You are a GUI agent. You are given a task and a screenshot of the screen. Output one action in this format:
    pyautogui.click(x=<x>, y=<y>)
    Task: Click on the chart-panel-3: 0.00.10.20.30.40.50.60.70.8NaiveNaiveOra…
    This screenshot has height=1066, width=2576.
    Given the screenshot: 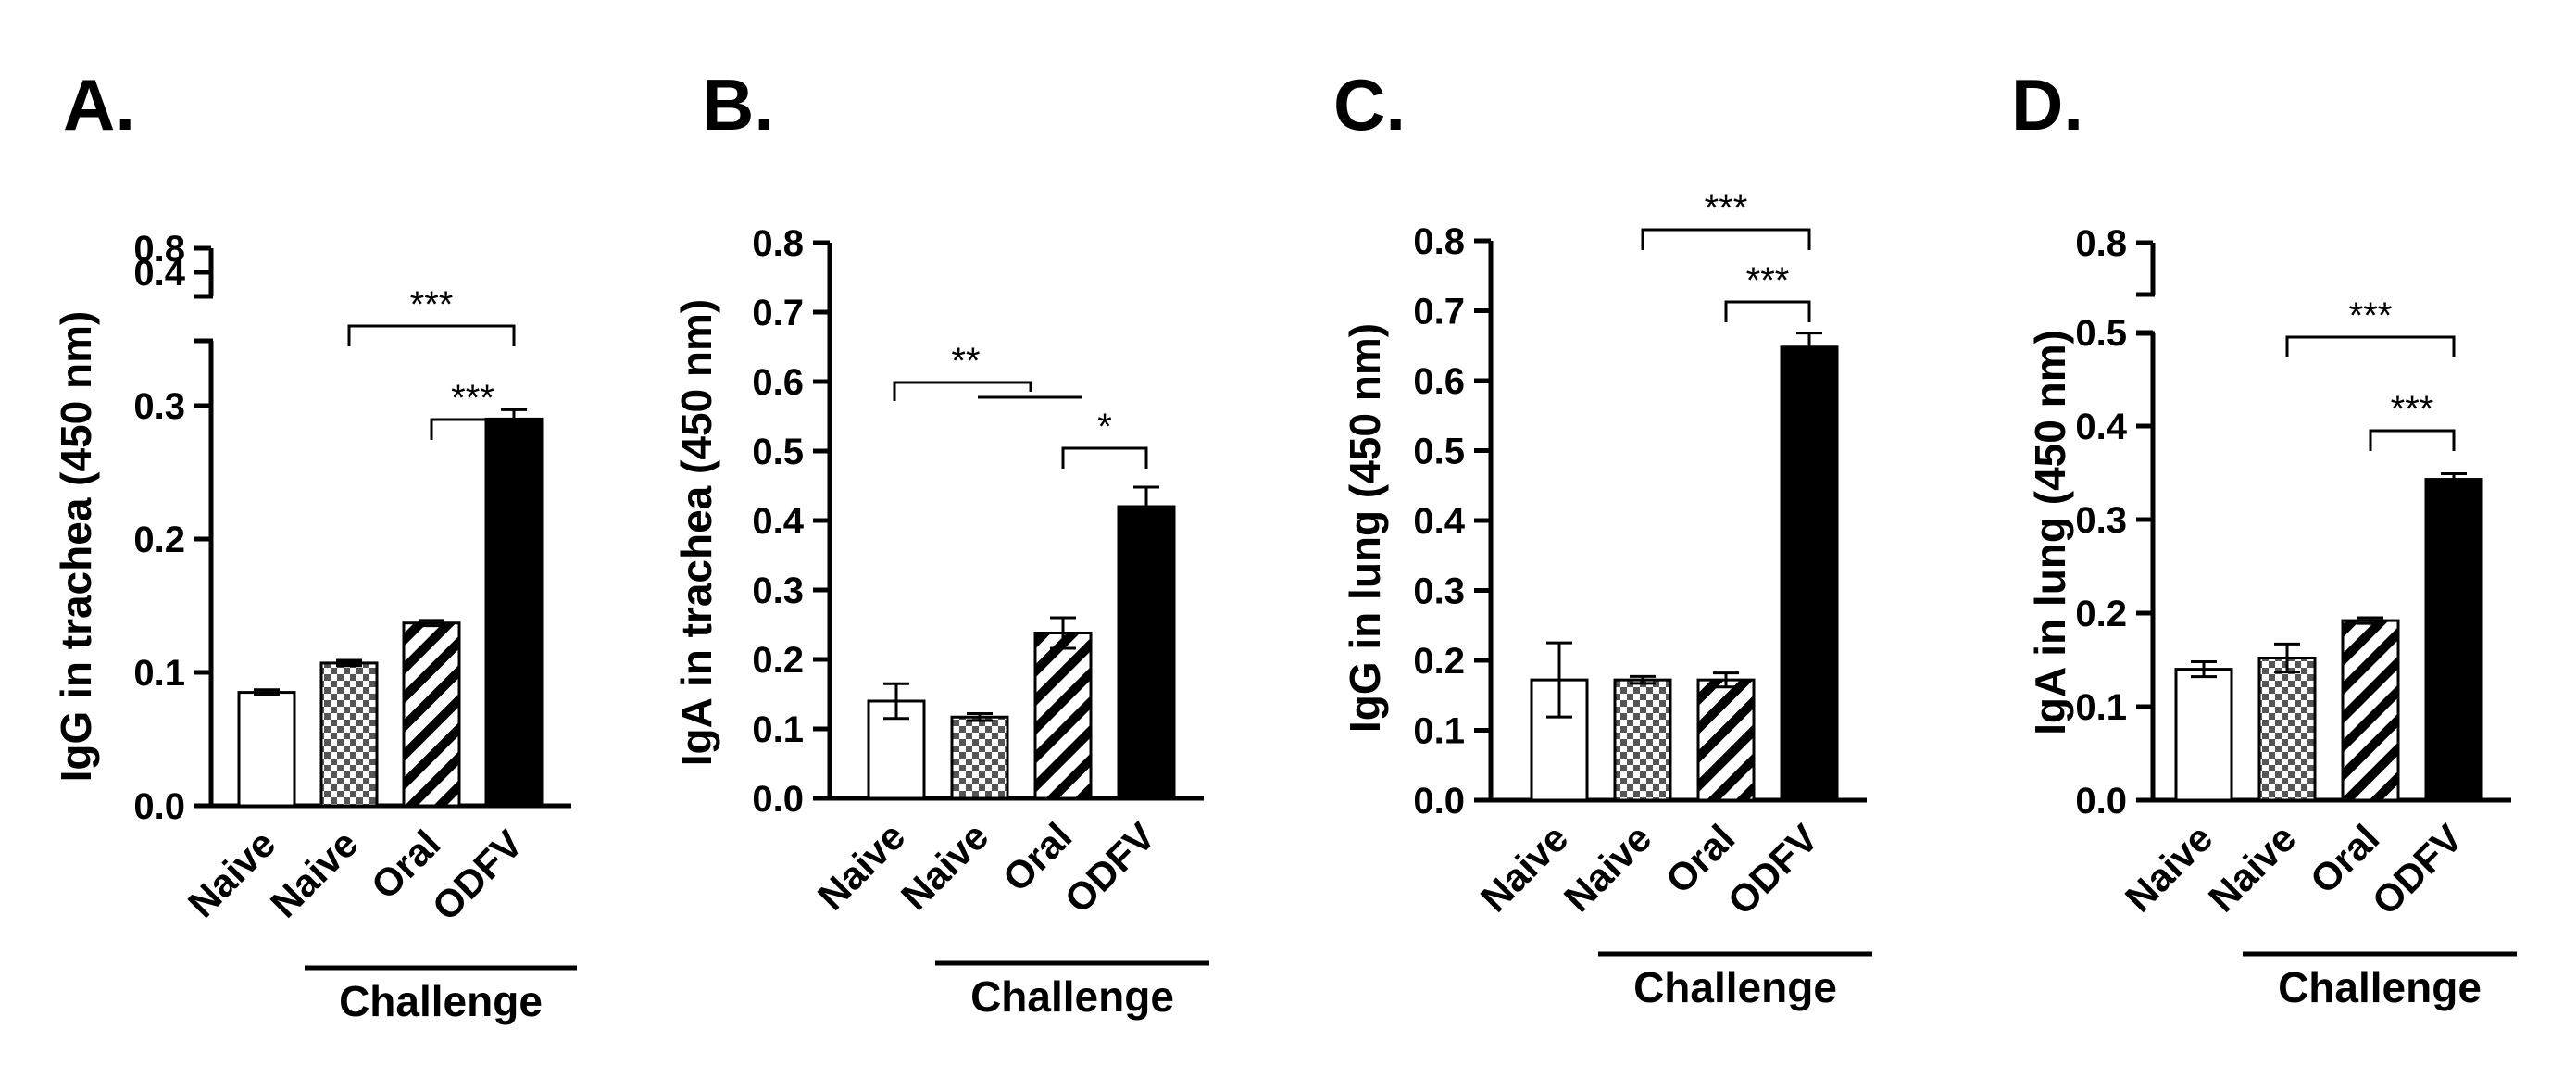 What is the action you would take?
    pyautogui.click(x=1642, y=599)
    